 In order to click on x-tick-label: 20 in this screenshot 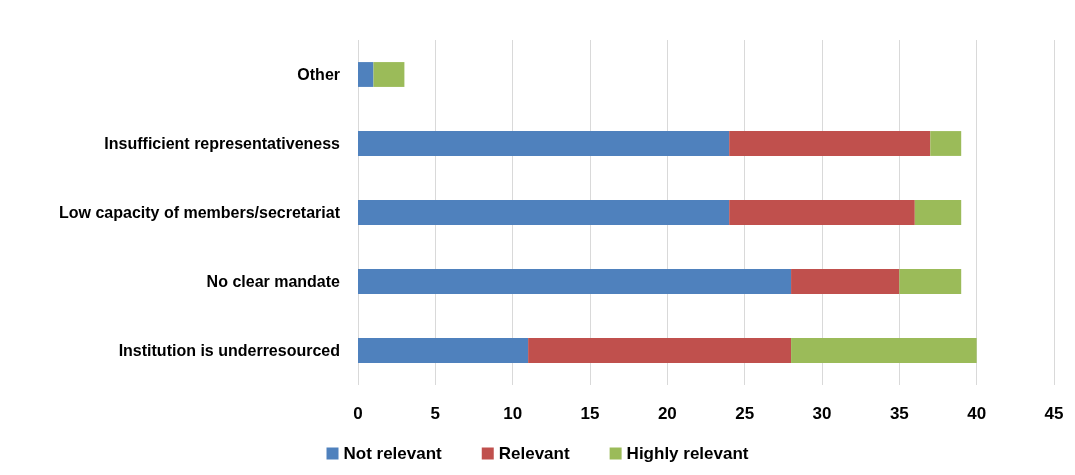, I will do `click(667, 413)`.